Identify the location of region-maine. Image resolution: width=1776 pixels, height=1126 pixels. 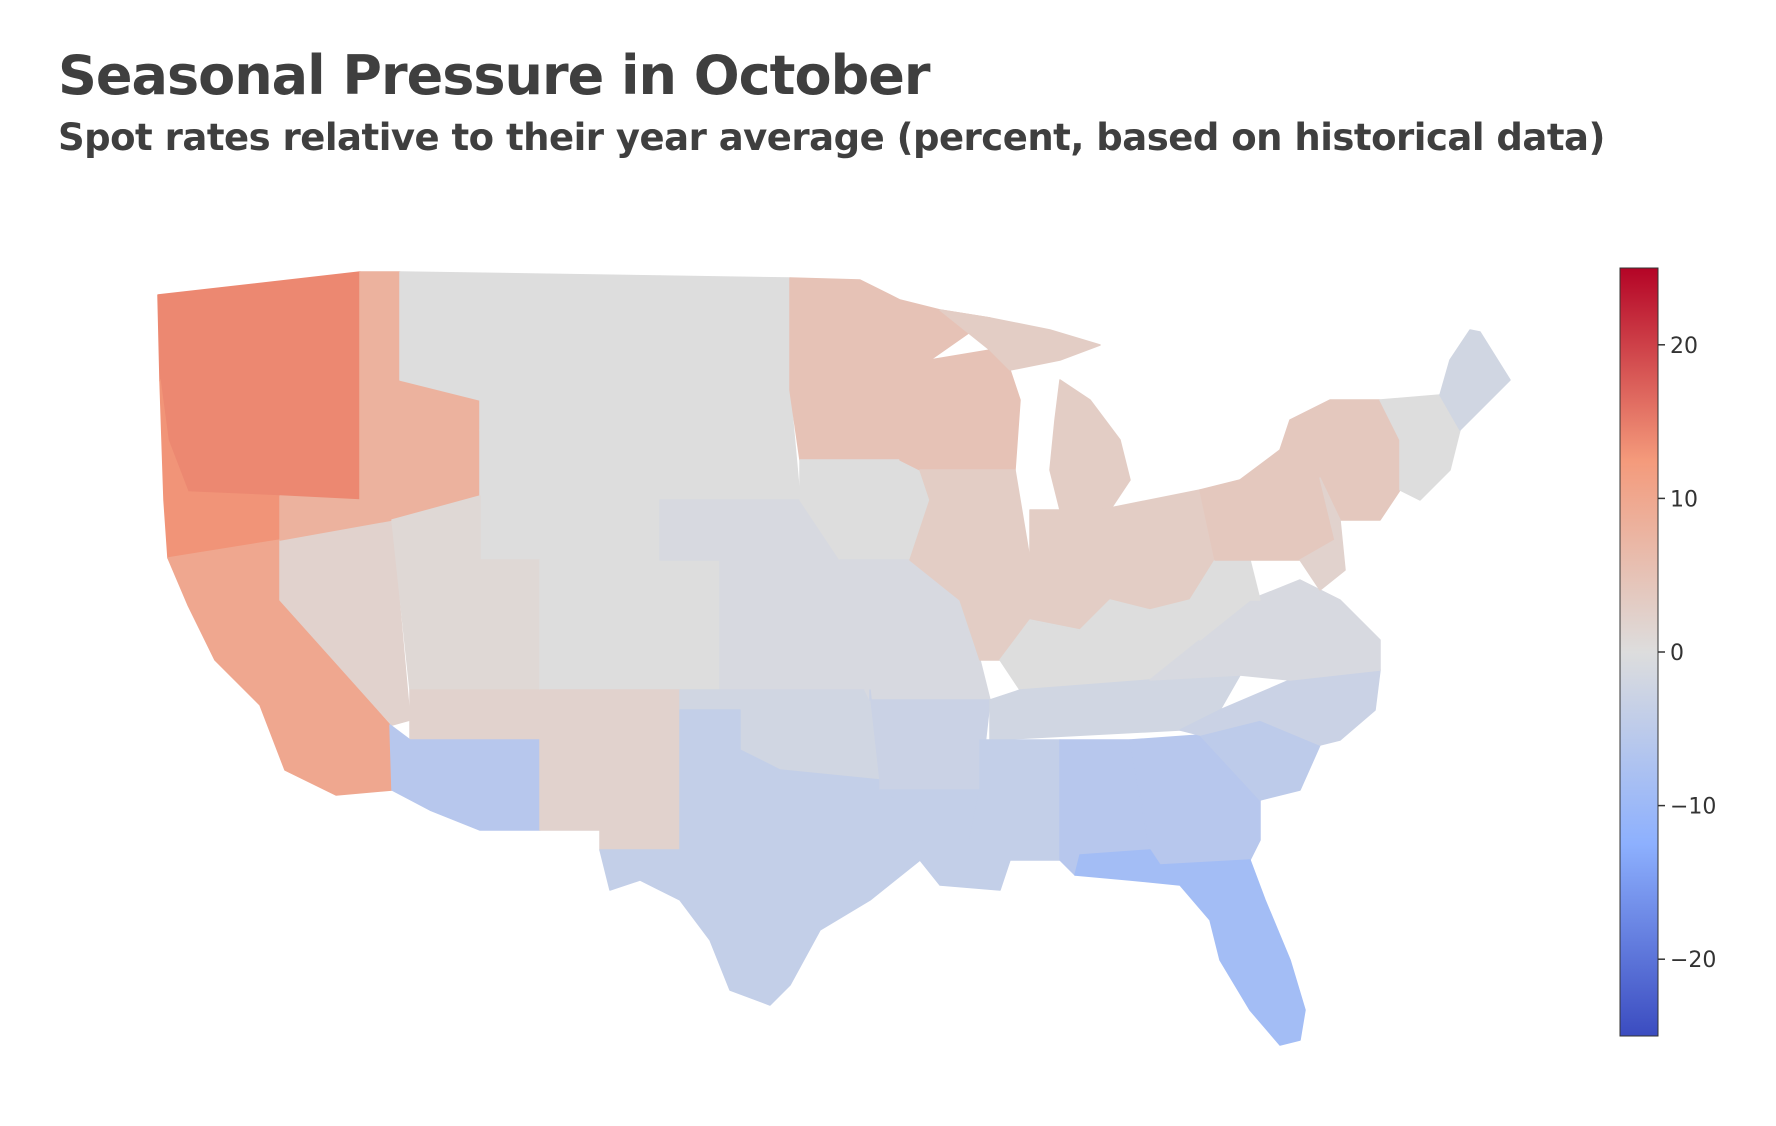
(1475, 380).